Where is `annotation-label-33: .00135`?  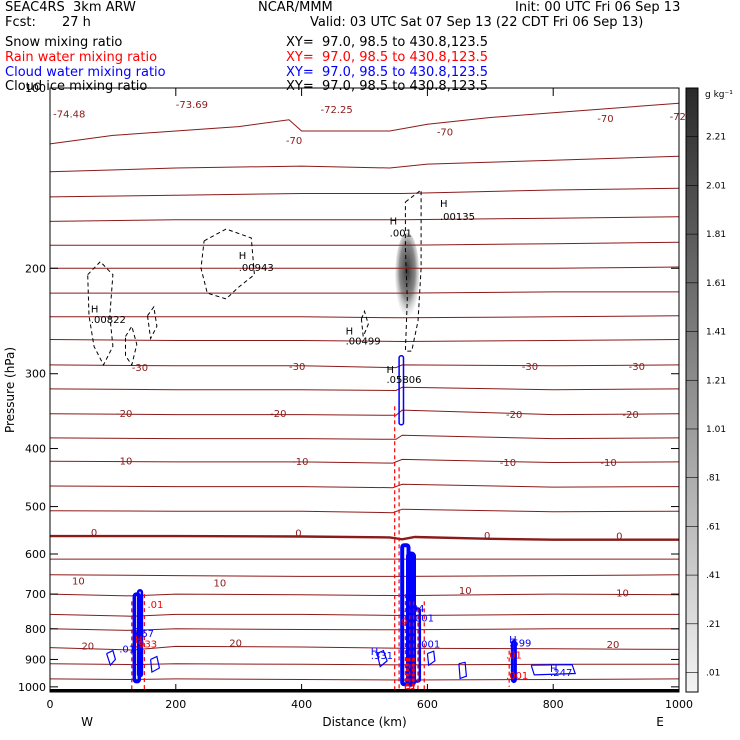 annotation-label-33: .00135 is located at coordinates (457, 217).